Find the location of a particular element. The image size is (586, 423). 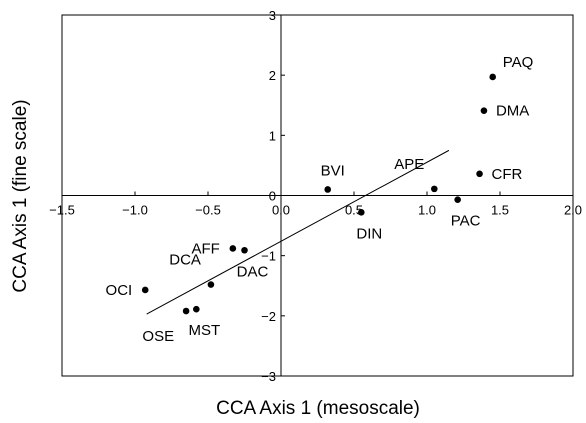

point-label-aff: AFF is located at coordinates (205, 248).